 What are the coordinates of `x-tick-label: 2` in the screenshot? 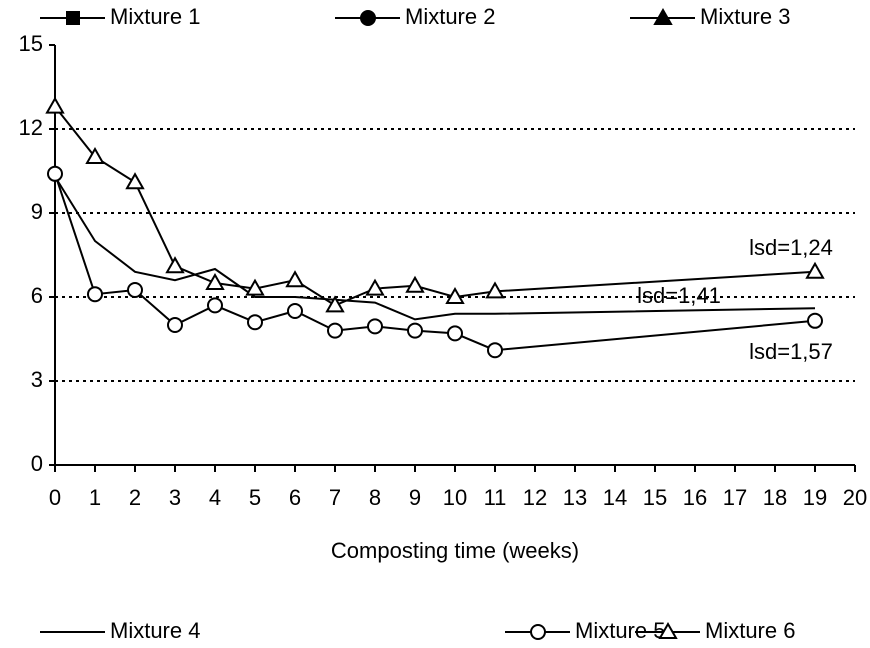 It's located at (135, 497).